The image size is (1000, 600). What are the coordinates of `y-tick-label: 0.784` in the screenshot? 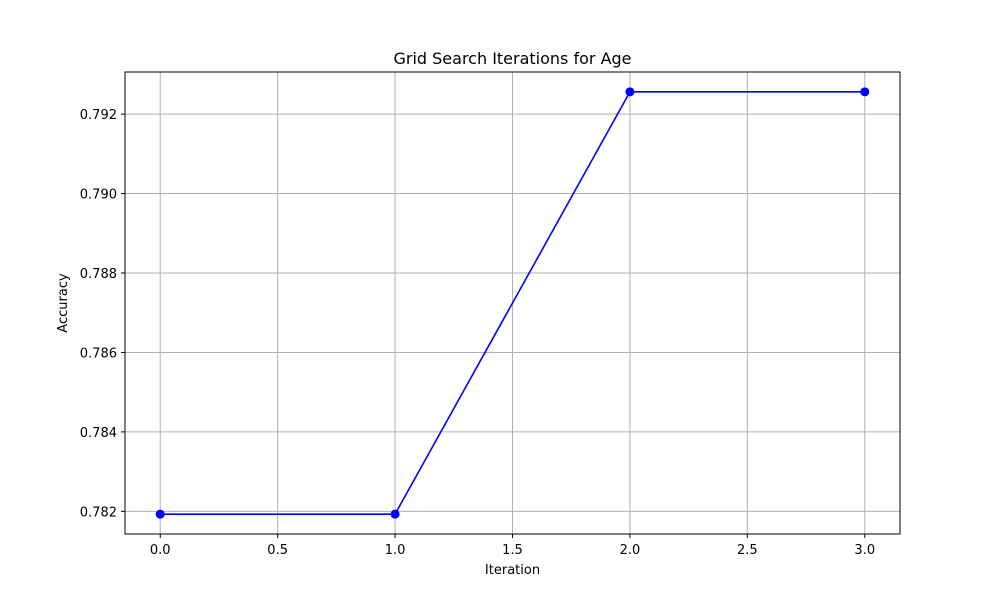 It's located at (98, 433).